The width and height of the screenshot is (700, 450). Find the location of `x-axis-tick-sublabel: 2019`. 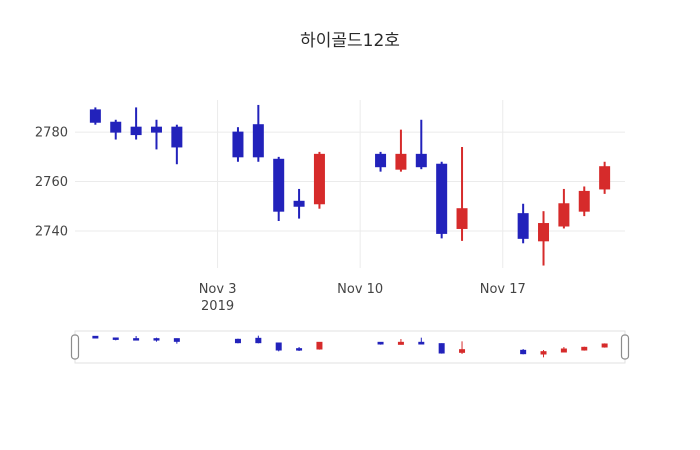

x-axis-tick-sublabel: 2019 is located at coordinates (217, 306).